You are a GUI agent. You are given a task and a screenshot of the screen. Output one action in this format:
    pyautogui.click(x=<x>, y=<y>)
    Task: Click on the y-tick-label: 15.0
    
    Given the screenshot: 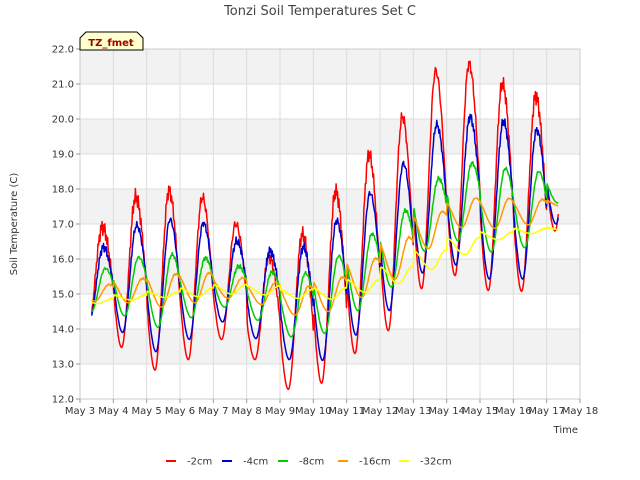 What is the action you would take?
    pyautogui.click(x=63, y=295)
    